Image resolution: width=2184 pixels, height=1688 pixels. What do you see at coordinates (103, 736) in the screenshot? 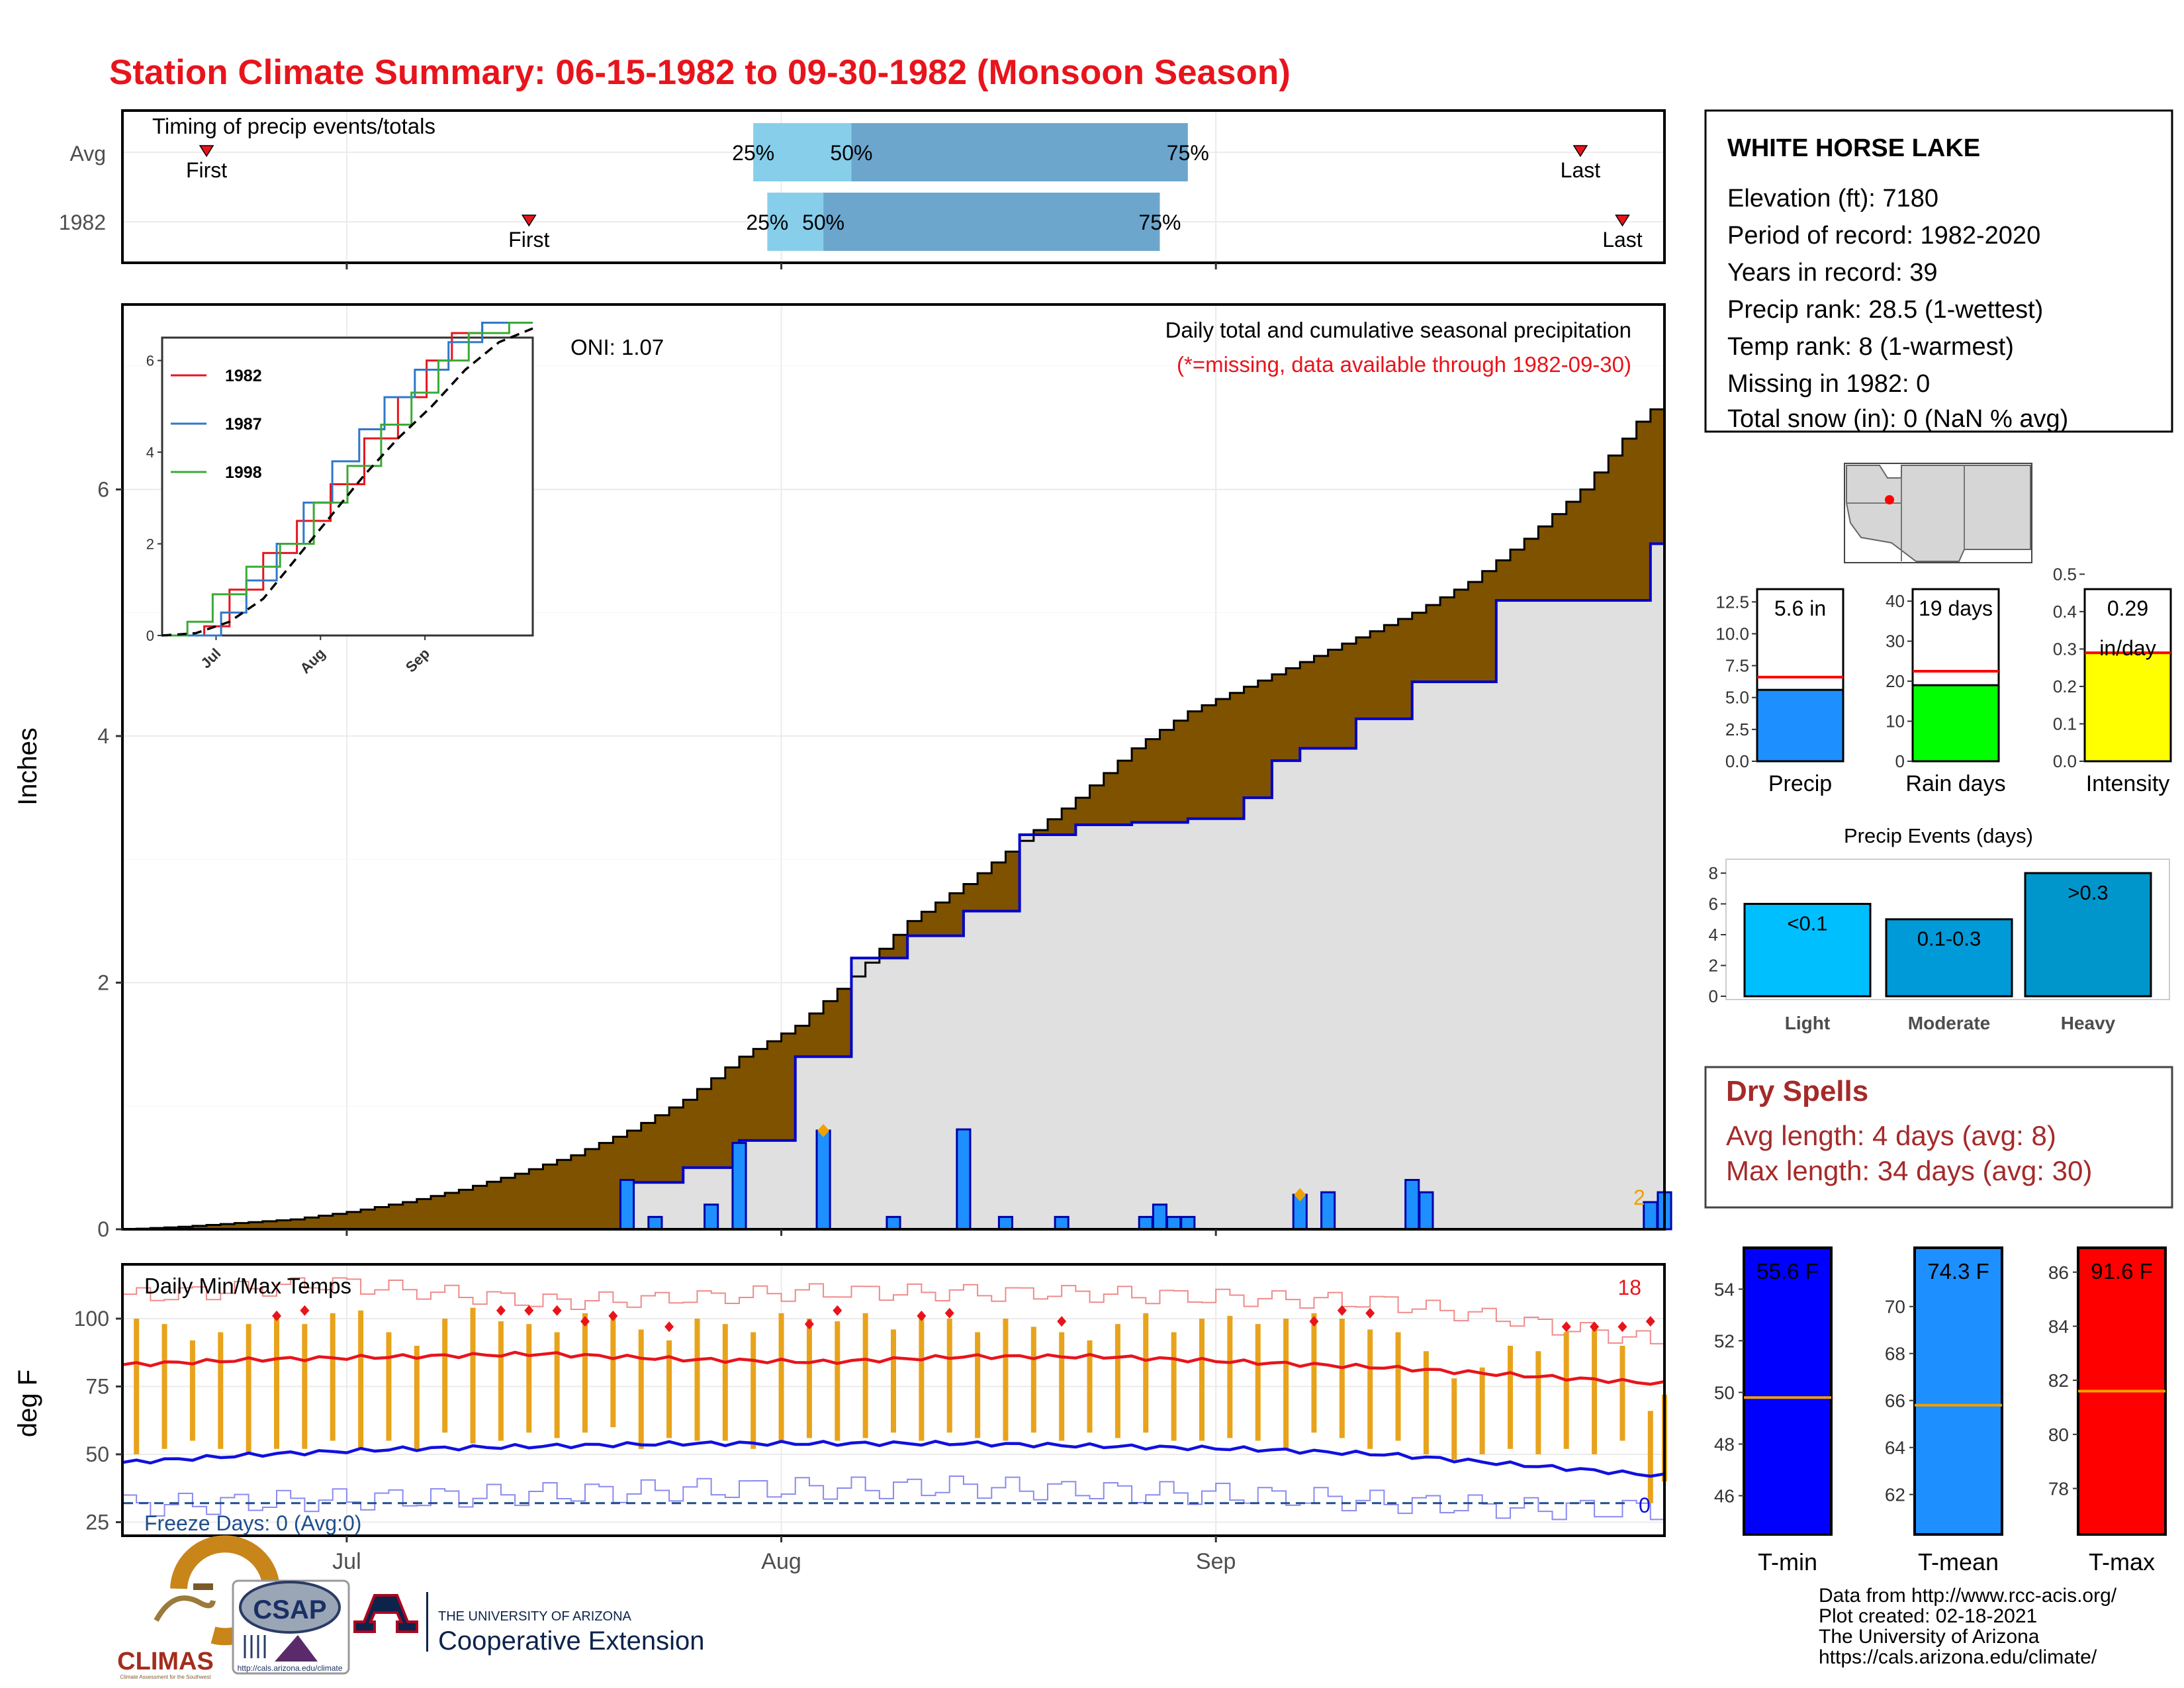
I see `precip-ytick-label: 4` at bounding box center [103, 736].